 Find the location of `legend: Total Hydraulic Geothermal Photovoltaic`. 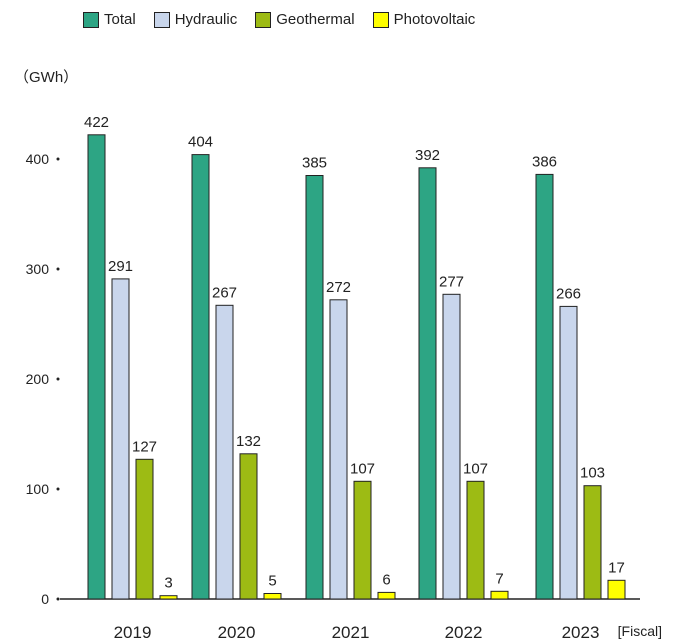

legend: Total Hydraulic Geothermal Photovoltaic is located at coordinates (279, 19).